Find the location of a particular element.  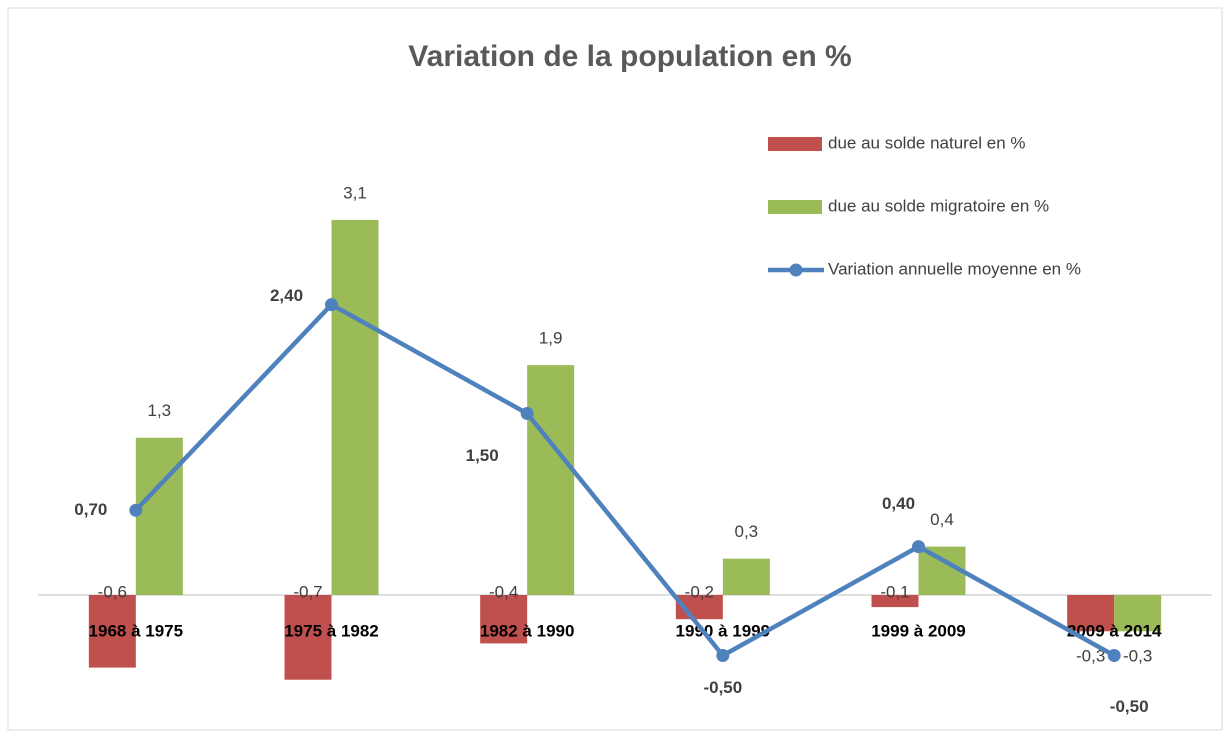

data-label: 1,9 is located at coordinates (551, 338).